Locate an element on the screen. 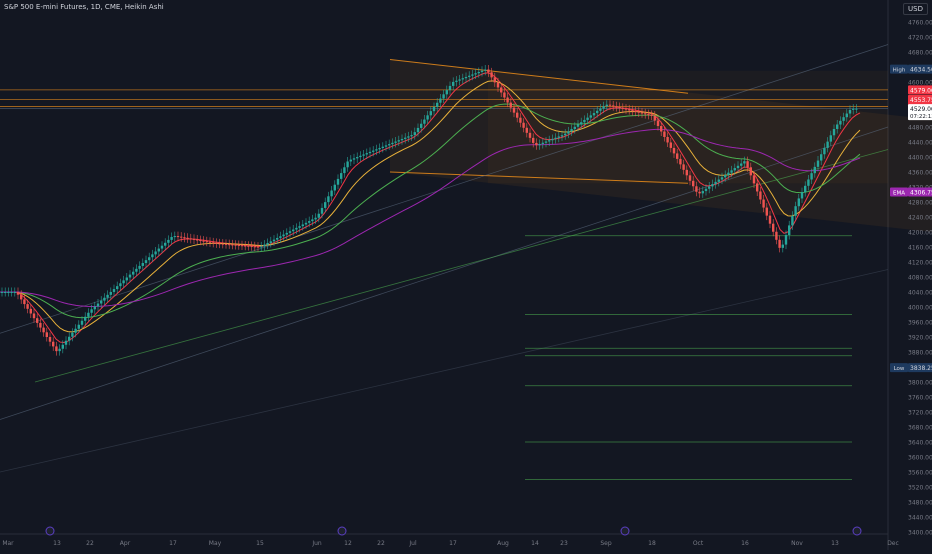 Image resolution: width=932 pixels, height=554 pixels. y-tick-label: 4360.00 is located at coordinates (920, 173).